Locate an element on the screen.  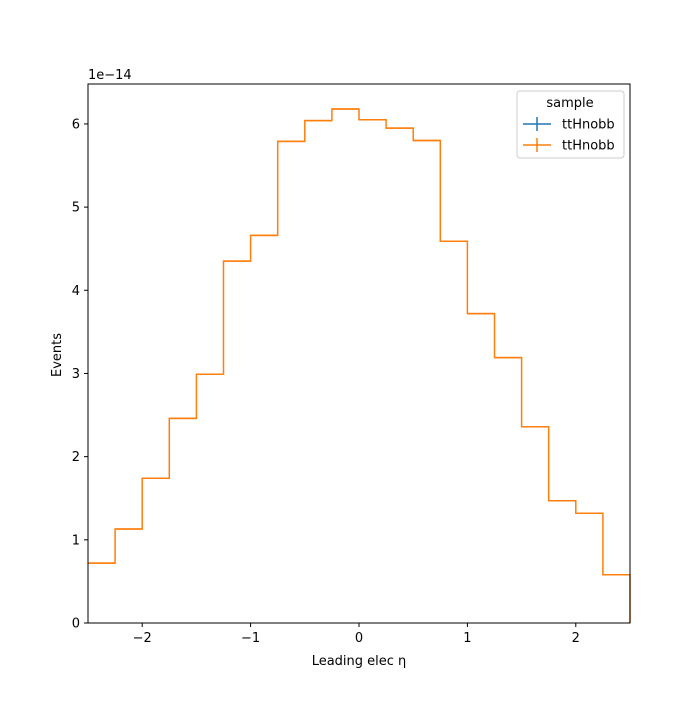
x-axis-label: Leading elec η is located at coordinates (359, 661).